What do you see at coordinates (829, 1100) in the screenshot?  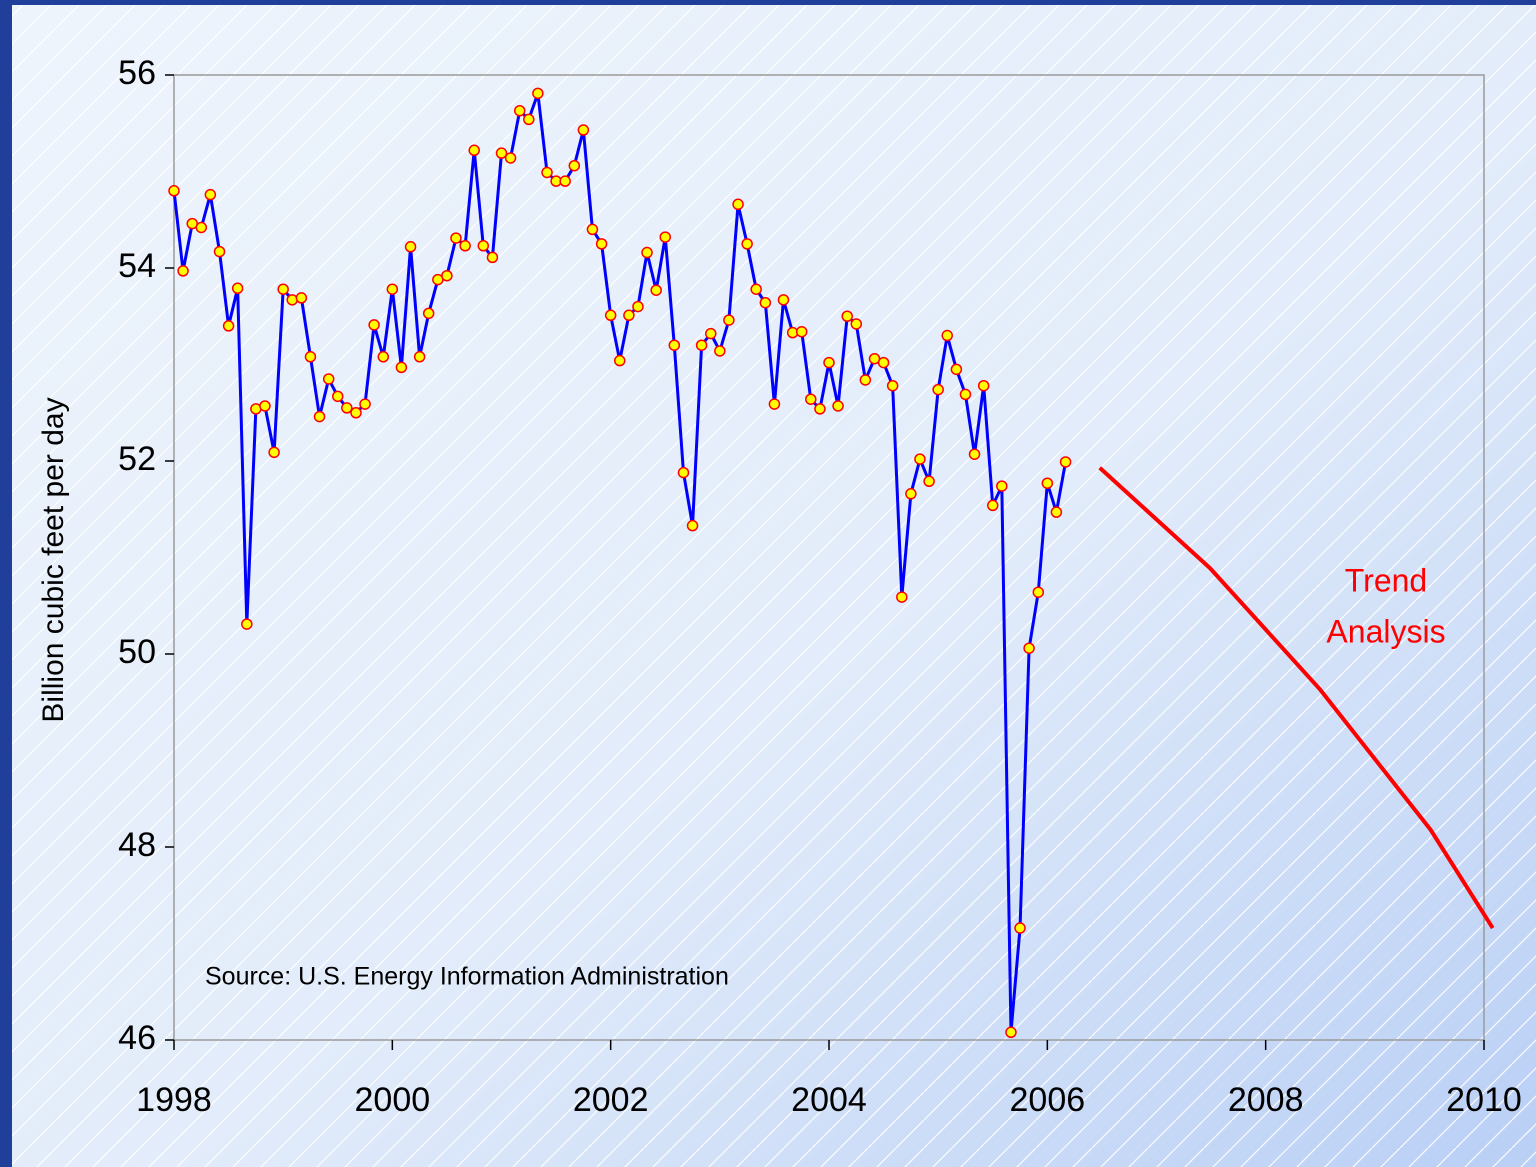 I see `x-tick-label: 2004` at bounding box center [829, 1100].